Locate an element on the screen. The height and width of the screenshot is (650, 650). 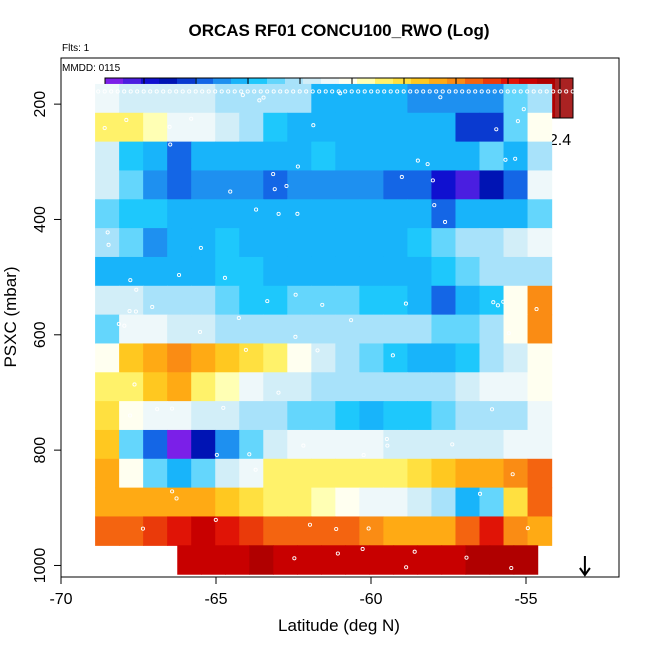
x-tick-label: -65 is located at coordinates (215, 599).